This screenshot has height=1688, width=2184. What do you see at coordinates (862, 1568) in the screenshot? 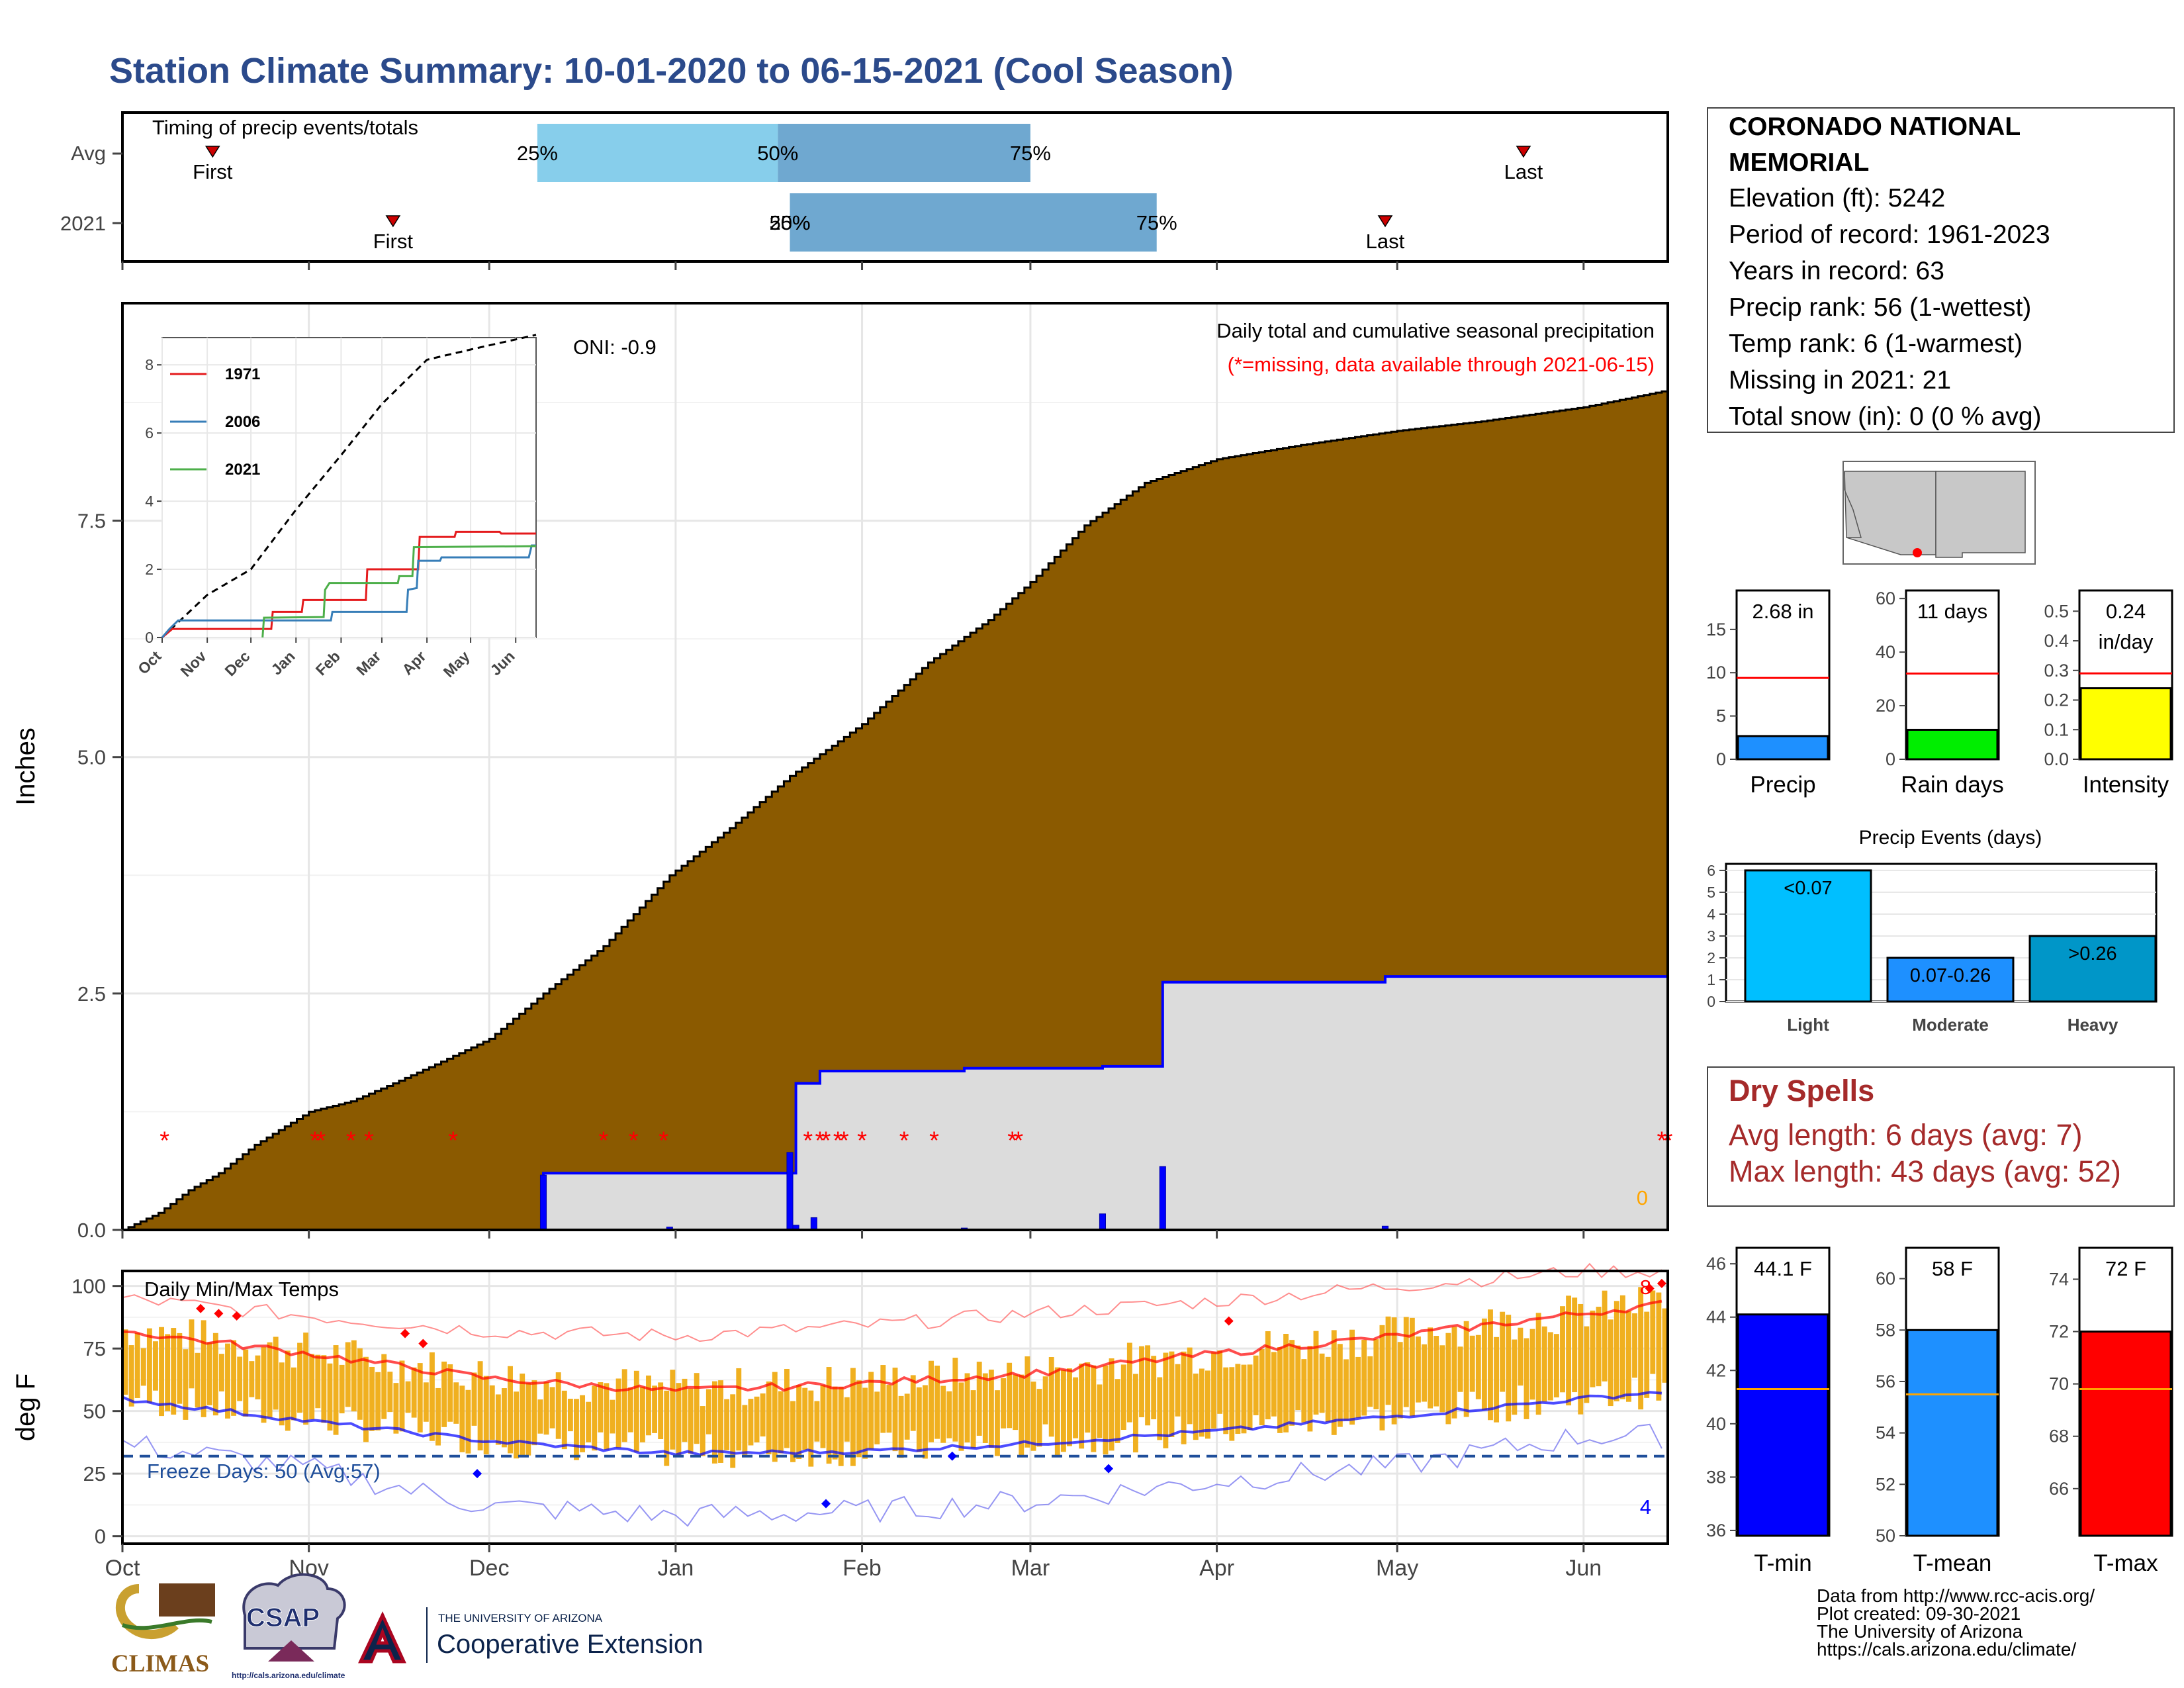
I see `temp-x-tick-label: Feb` at bounding box center [862, 1568].